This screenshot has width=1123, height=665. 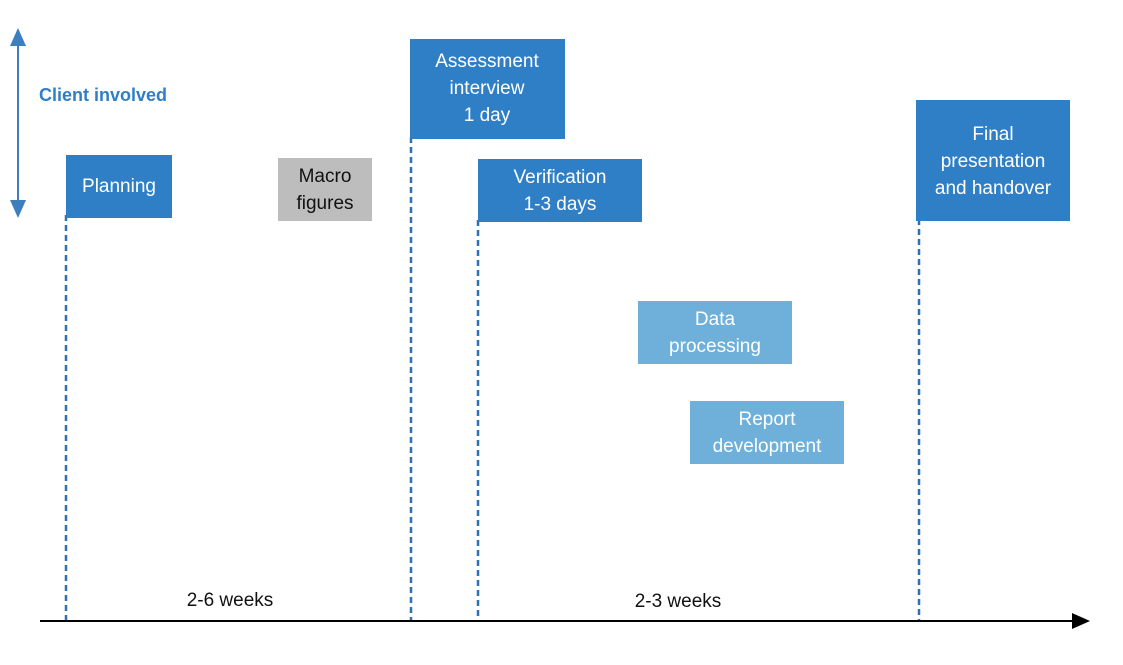 What do you see at coordinates (103, 95) in the screenshot?
I see `side-label: Client involved` at bounding box center [103, 95].